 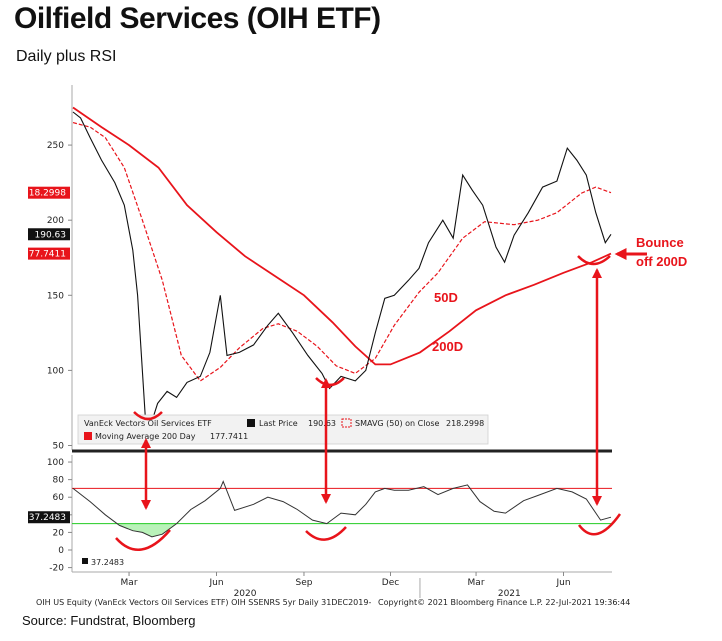 I want to click on rsi-tick-label: 20, so click(x=59, y=533).